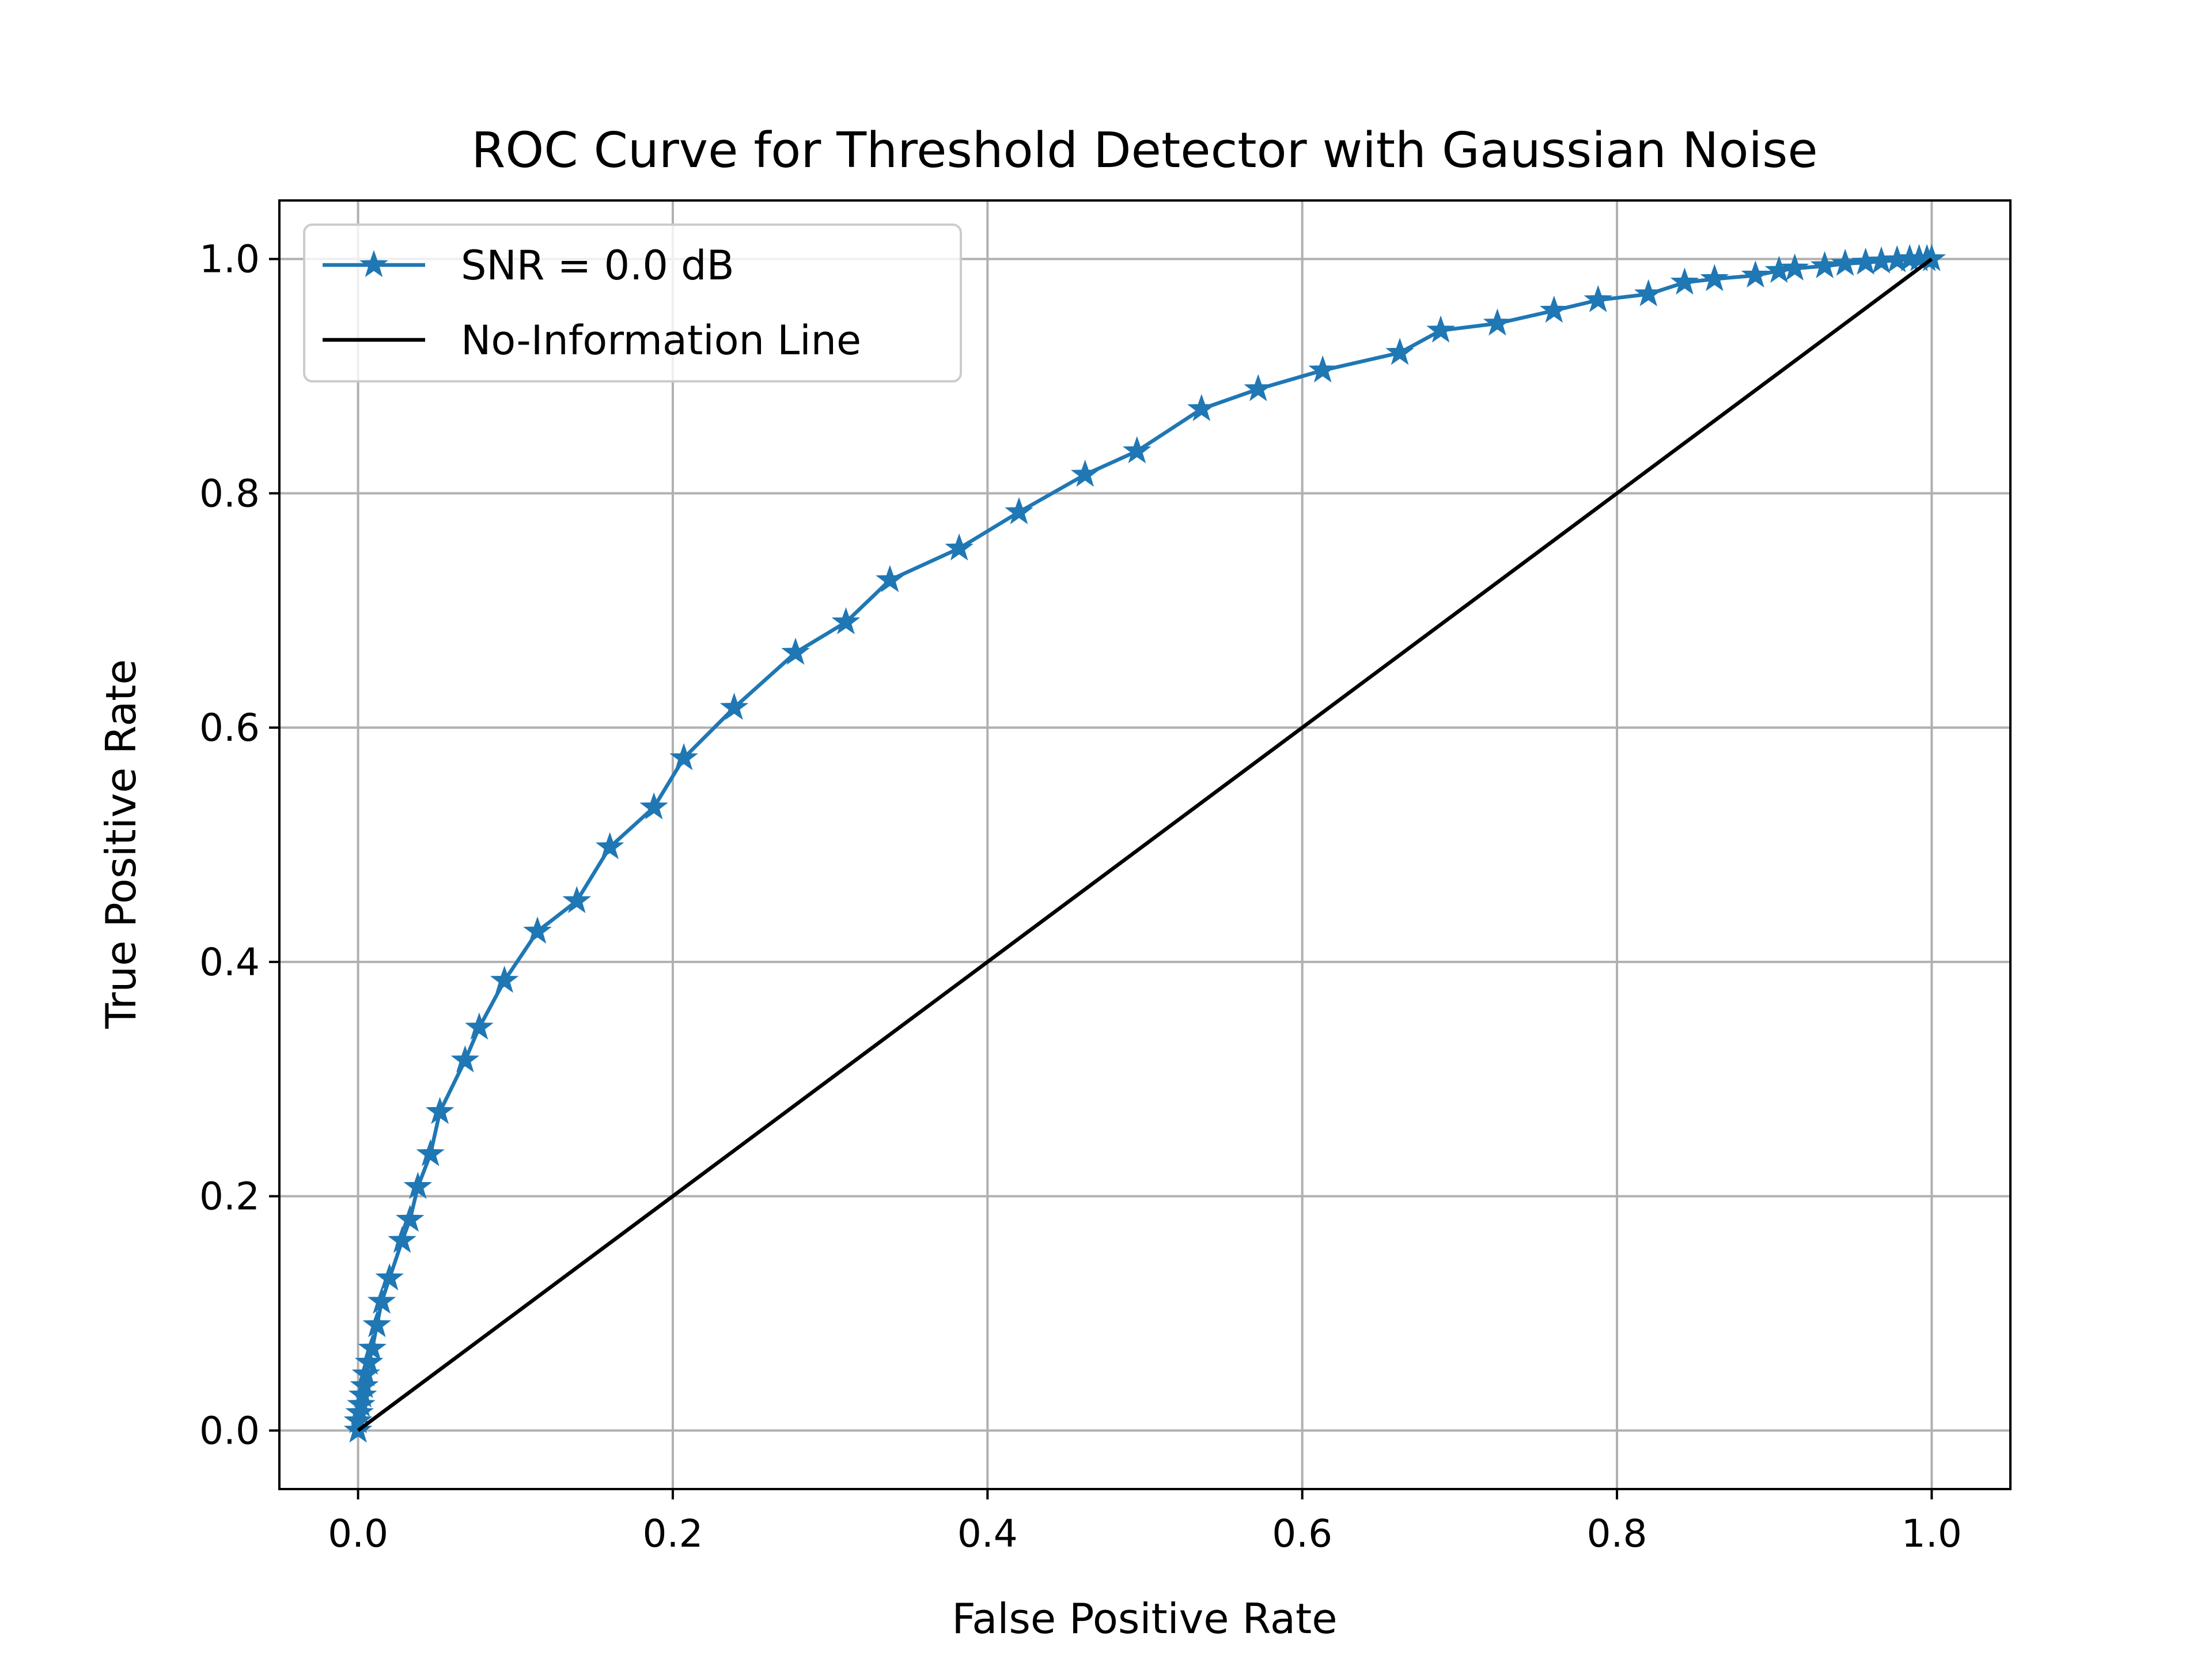  I want to click on x-axis-label: False Positive Rate, so click(1144, 1618).